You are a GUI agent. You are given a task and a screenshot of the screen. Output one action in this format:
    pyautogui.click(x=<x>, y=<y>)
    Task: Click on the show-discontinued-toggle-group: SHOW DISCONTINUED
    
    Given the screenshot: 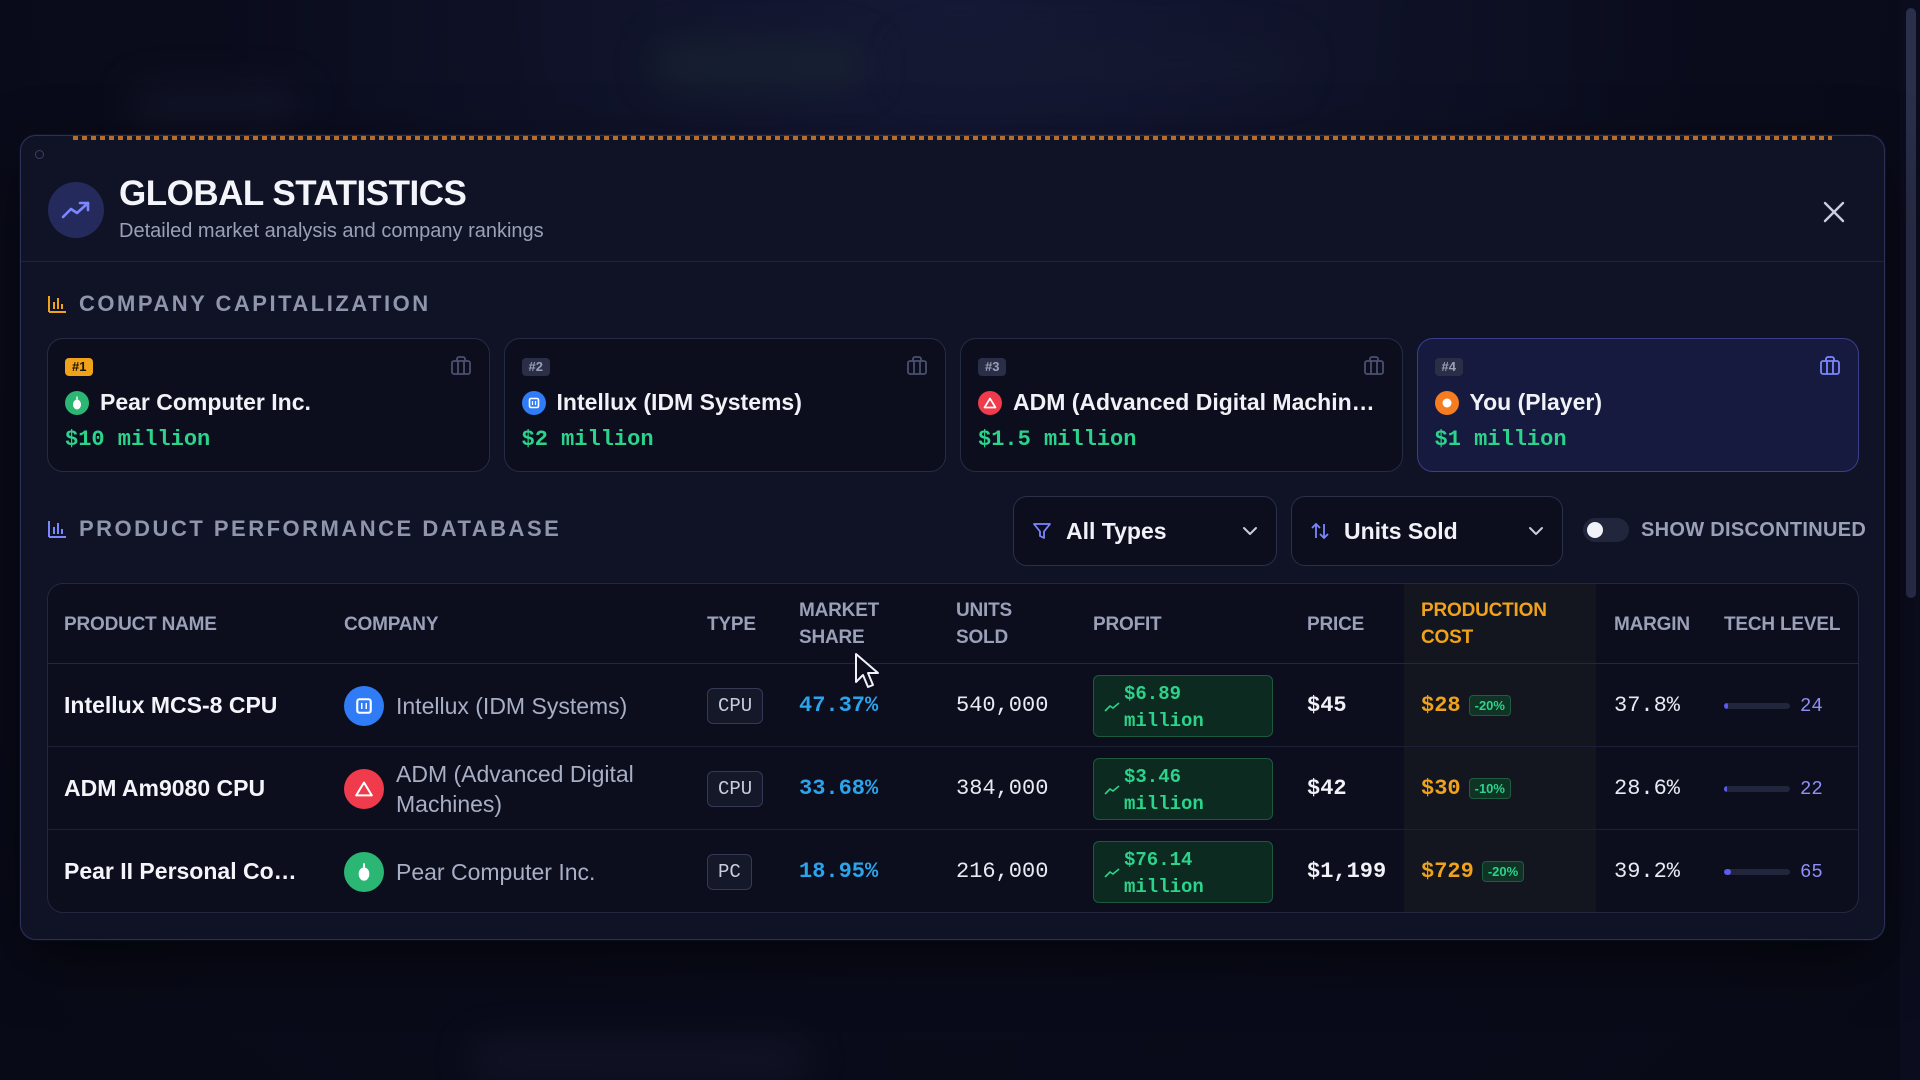 What is the action you would take?
    pyautogui.click(x=1724, y=530)
    